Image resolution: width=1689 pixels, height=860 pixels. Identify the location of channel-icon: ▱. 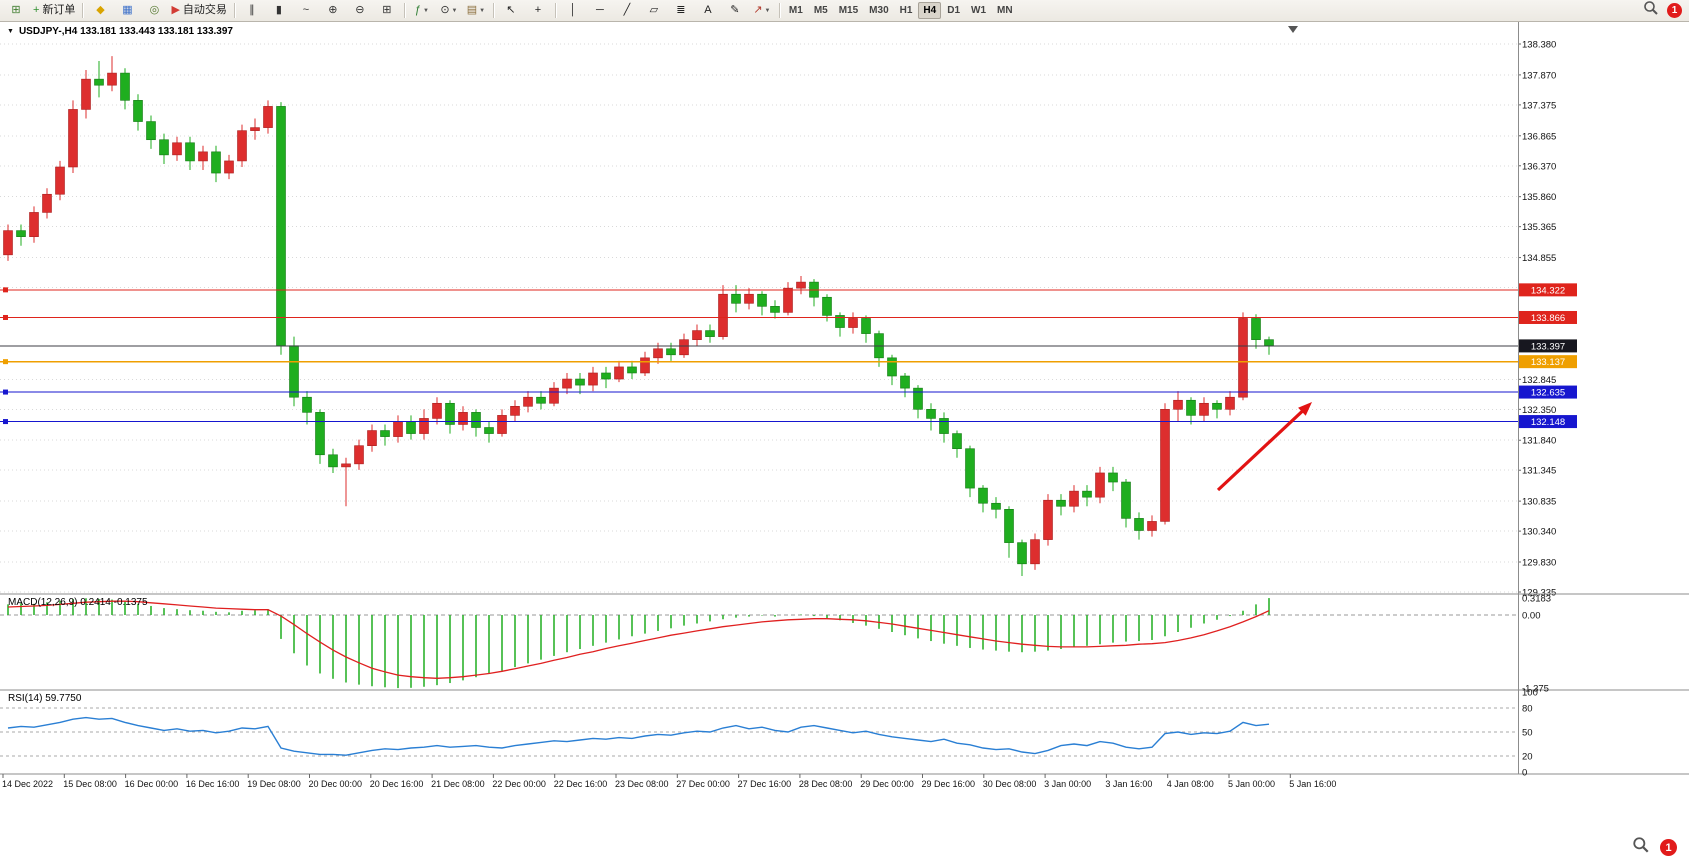
(654, 10).